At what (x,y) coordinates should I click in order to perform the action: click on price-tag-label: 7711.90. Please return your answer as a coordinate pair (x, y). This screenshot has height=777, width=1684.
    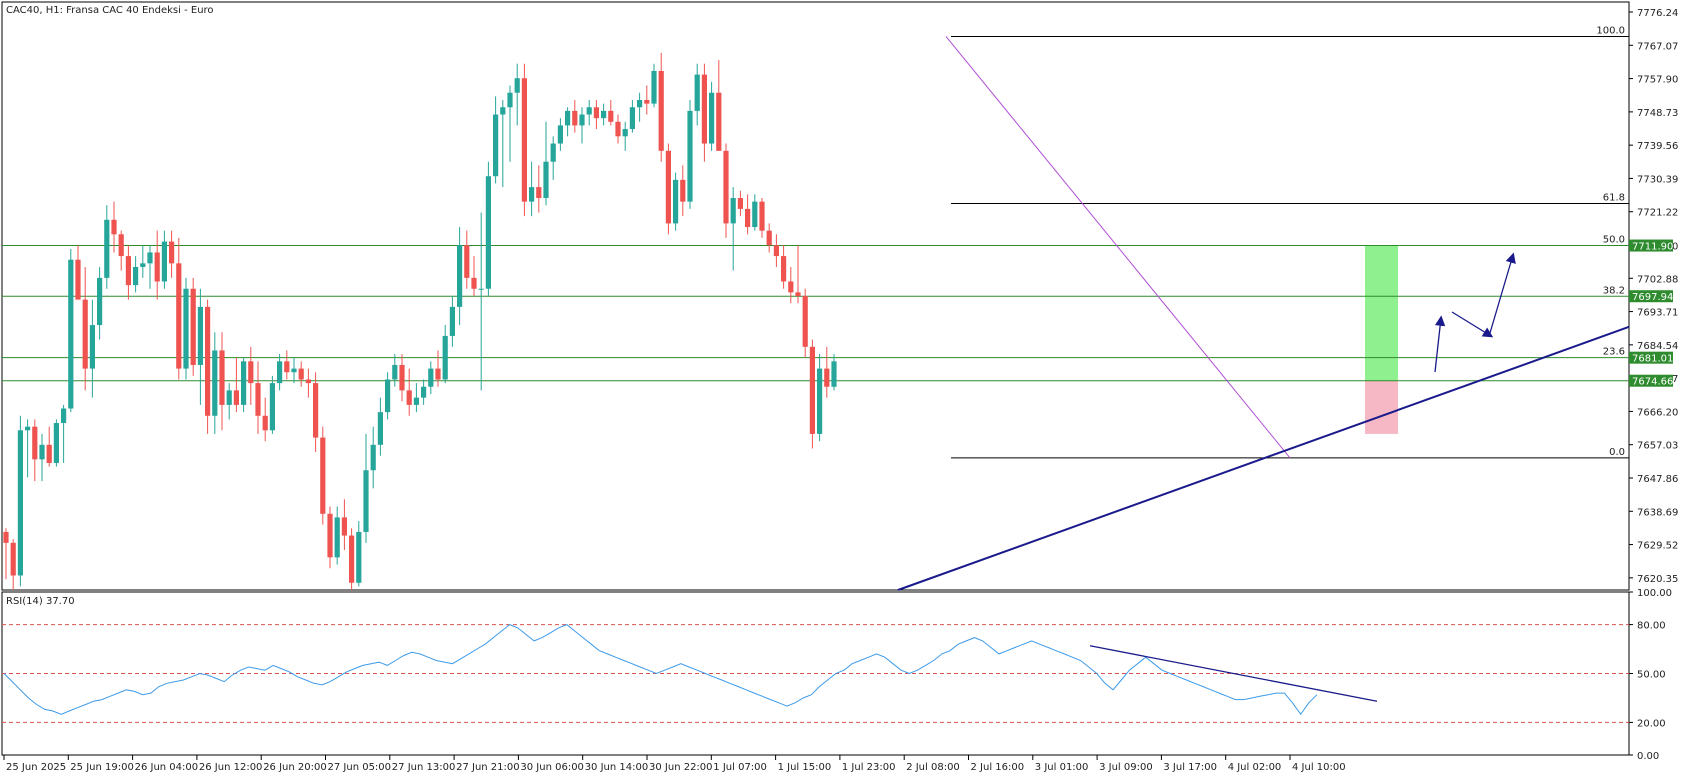
    Looking at the image, I should click on (1652, 247).